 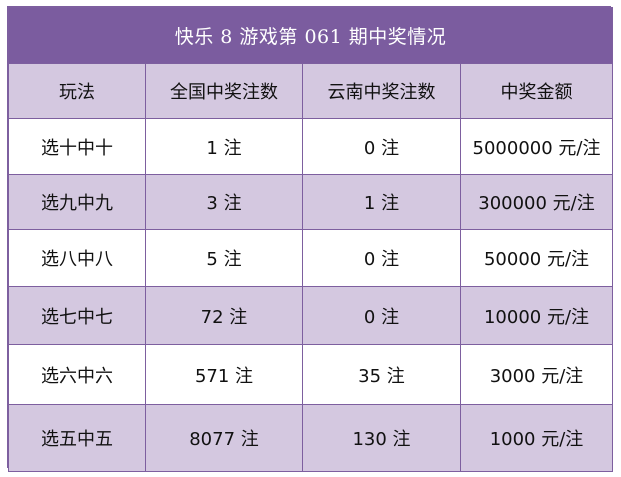 I want to click on play-type-cell: 选九中九, so click(x=77, y=202).